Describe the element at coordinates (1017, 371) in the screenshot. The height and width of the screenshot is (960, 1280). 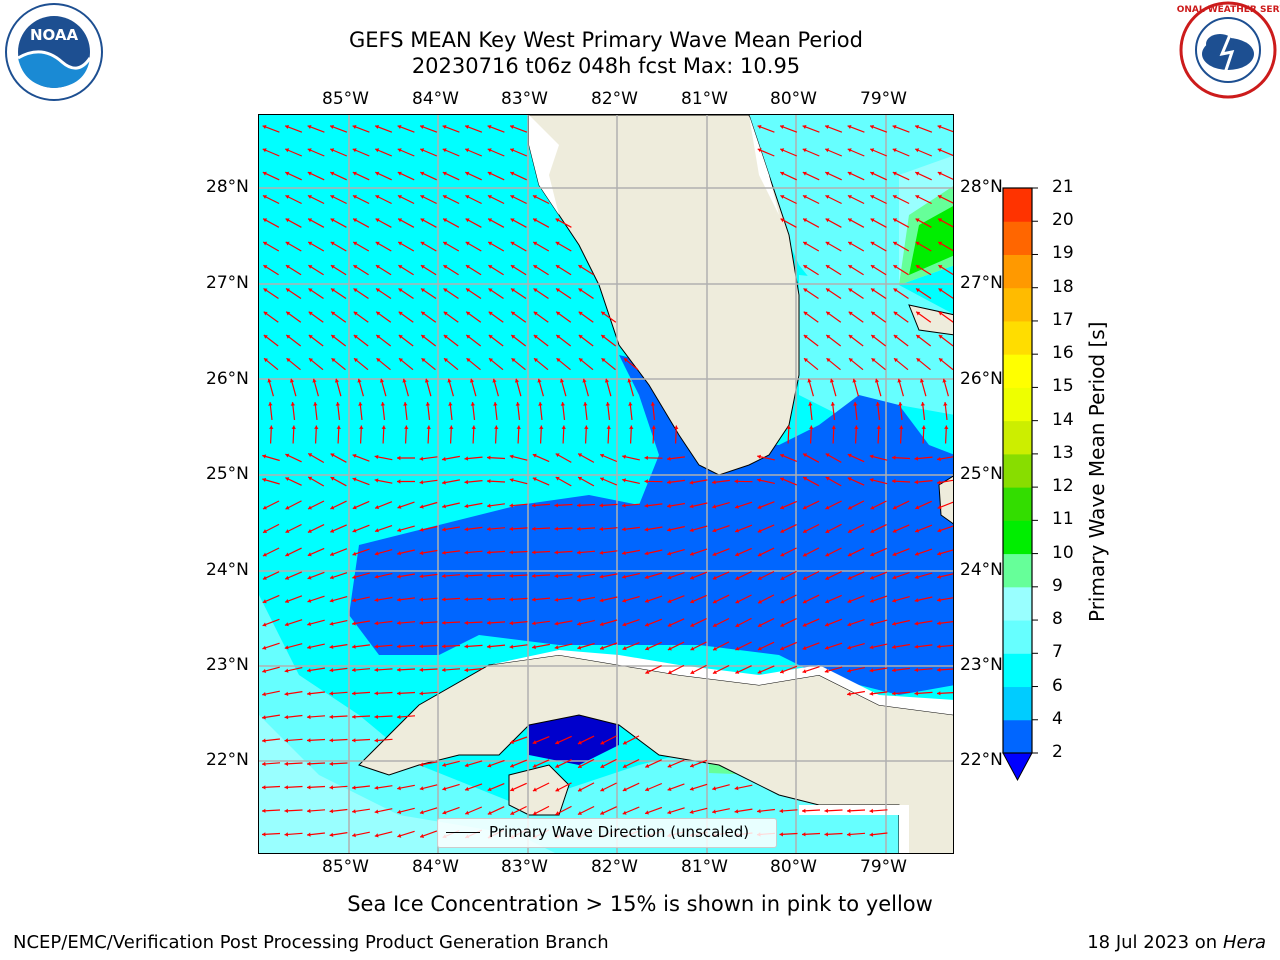
I see `colorbar-block` at that location.